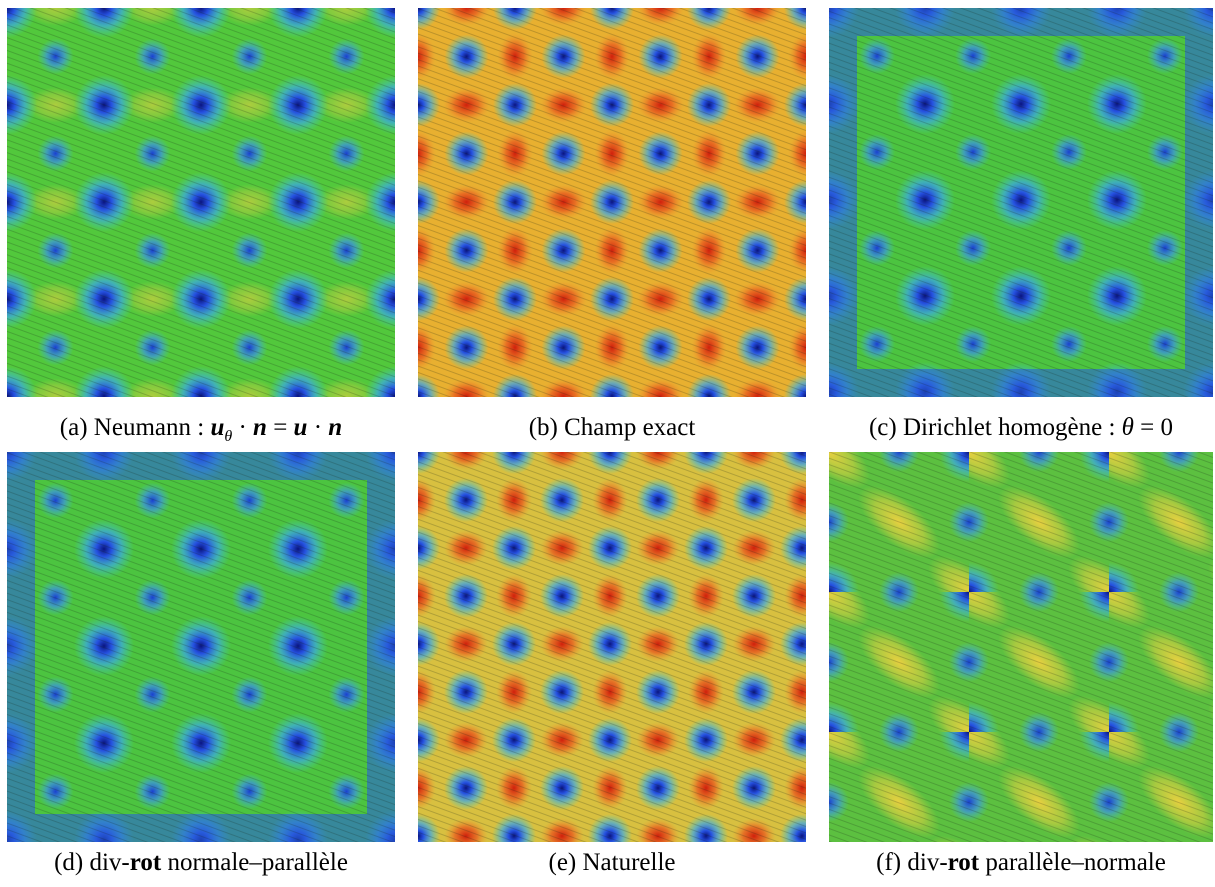 The height and width of the screenshot is (887, 1215). What do you see at coordinates (995, 427) in the screenshot?
I see `caption-text: (c) Dirichlet homogène :` at bounding box center [995, 427].